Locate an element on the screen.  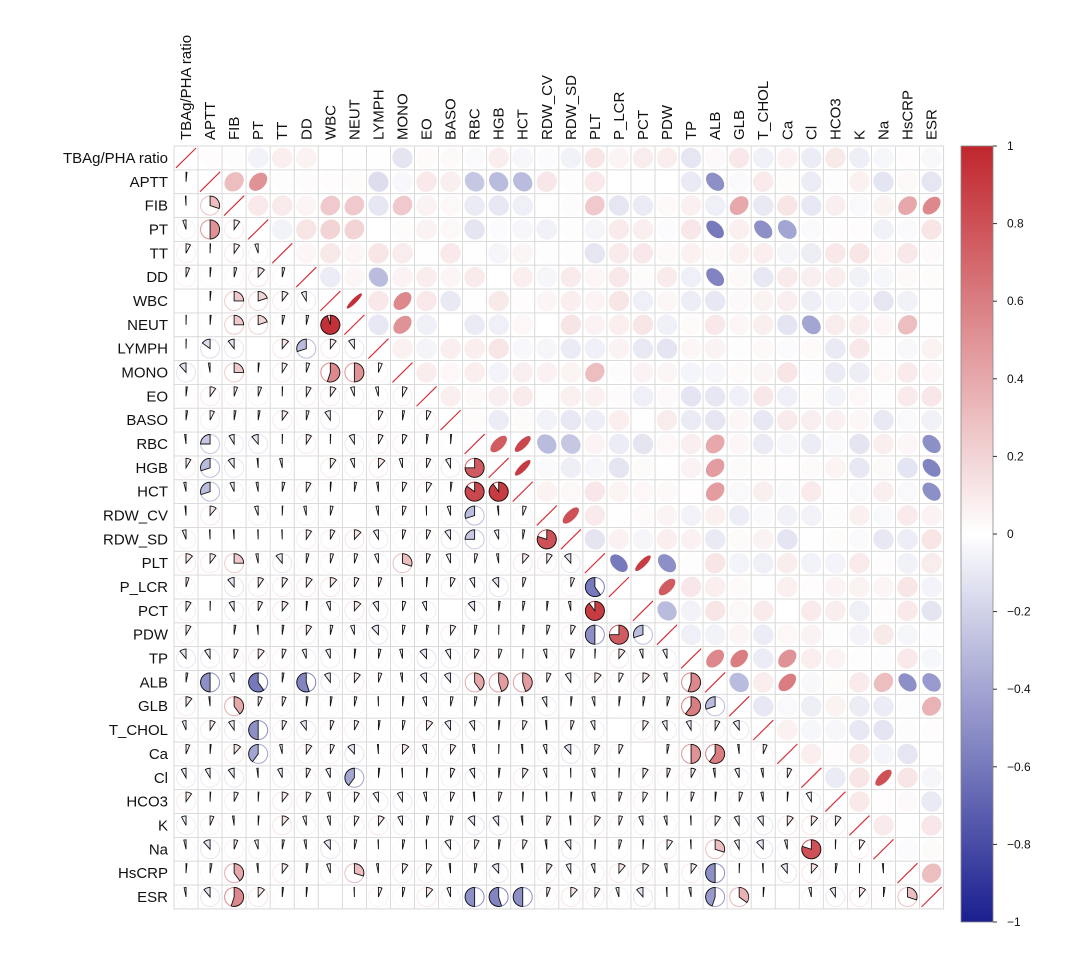
cell-esr-mono is located at coordinates (402, 897).